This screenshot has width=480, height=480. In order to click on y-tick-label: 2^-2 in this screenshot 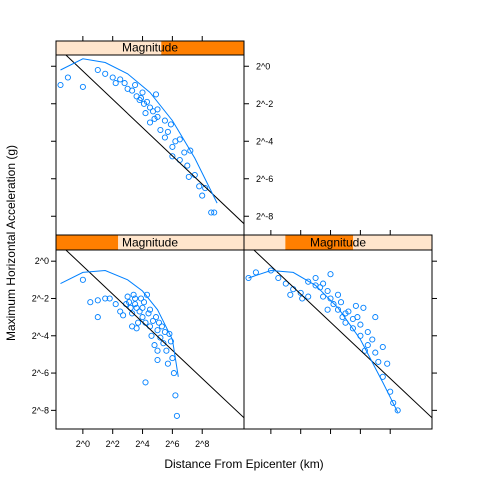, I will do `click(40, 298)`.